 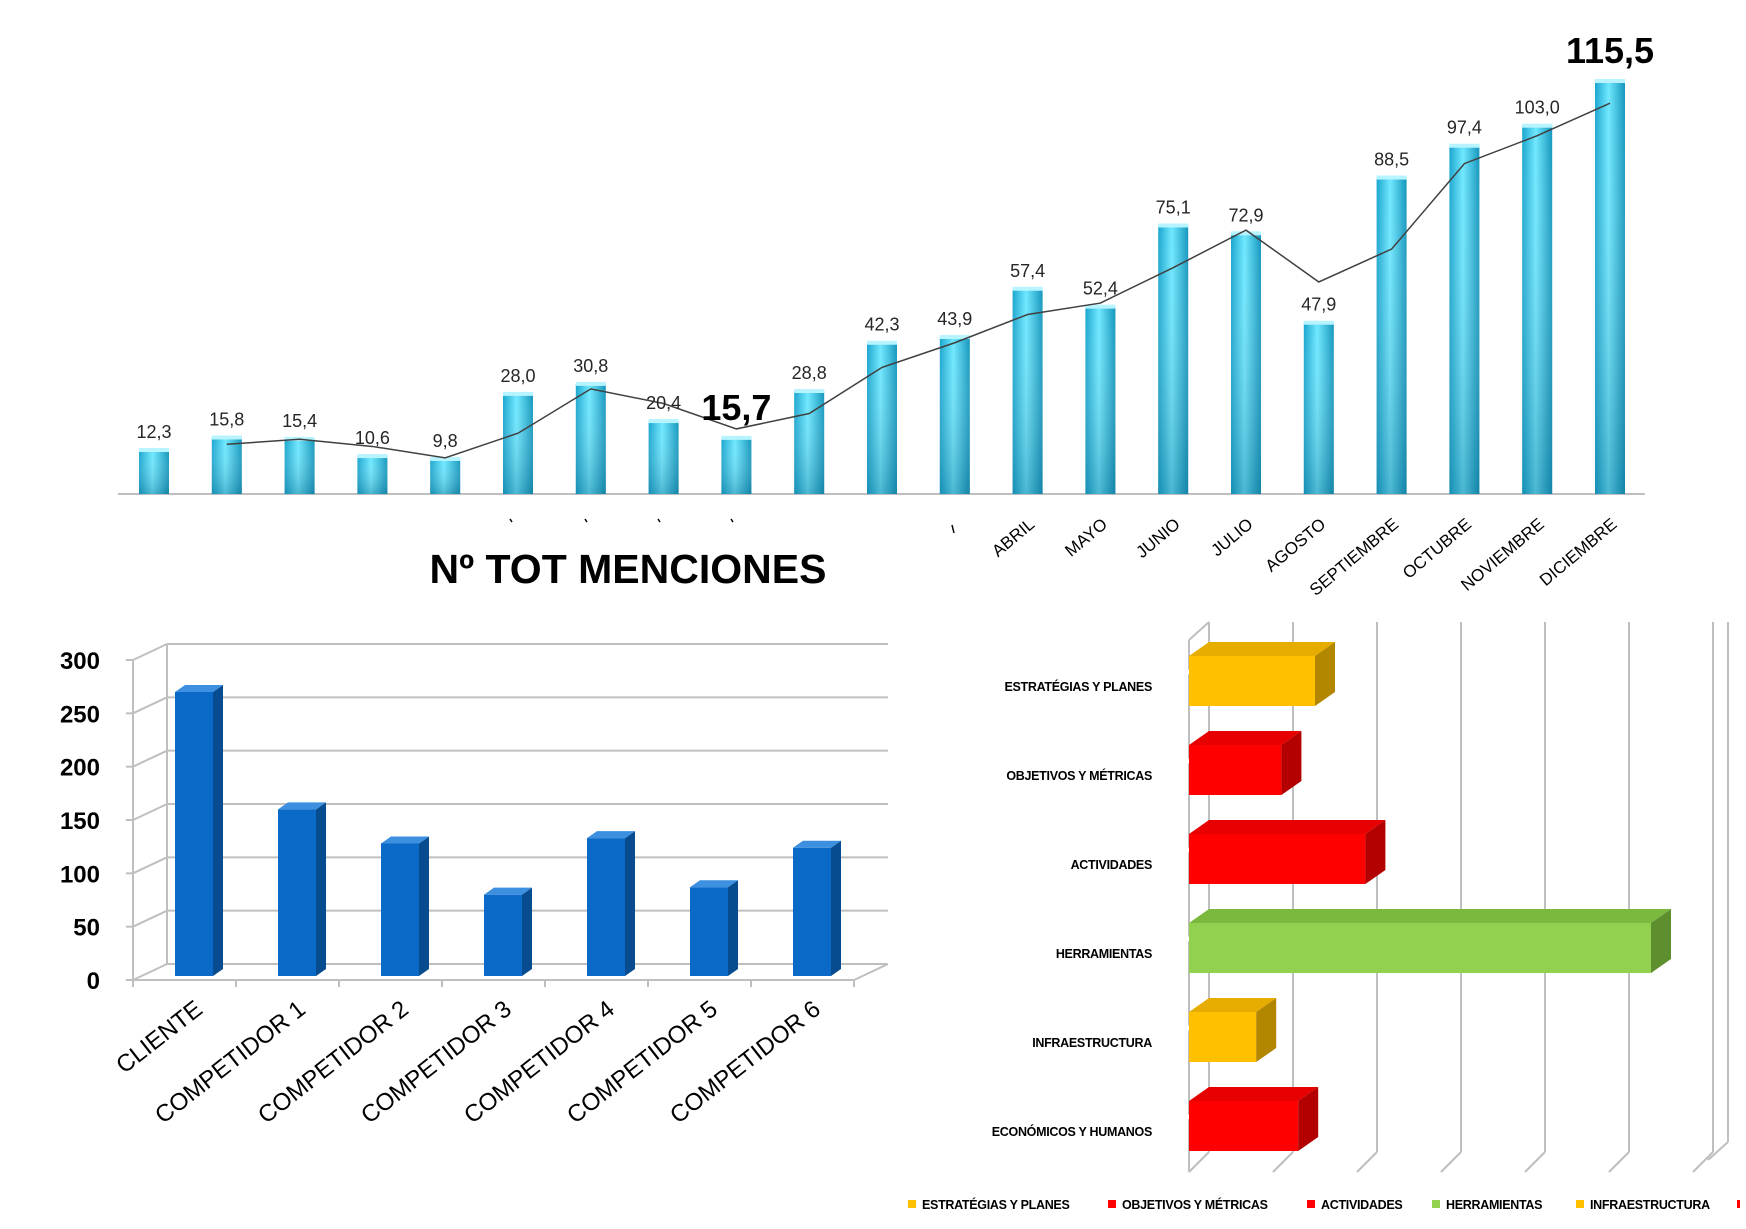 What do you see at coordinates (1464, 128) in the screenshot?
I see `monthly-value-label: 97,4` at bounding box center [1464, 128].